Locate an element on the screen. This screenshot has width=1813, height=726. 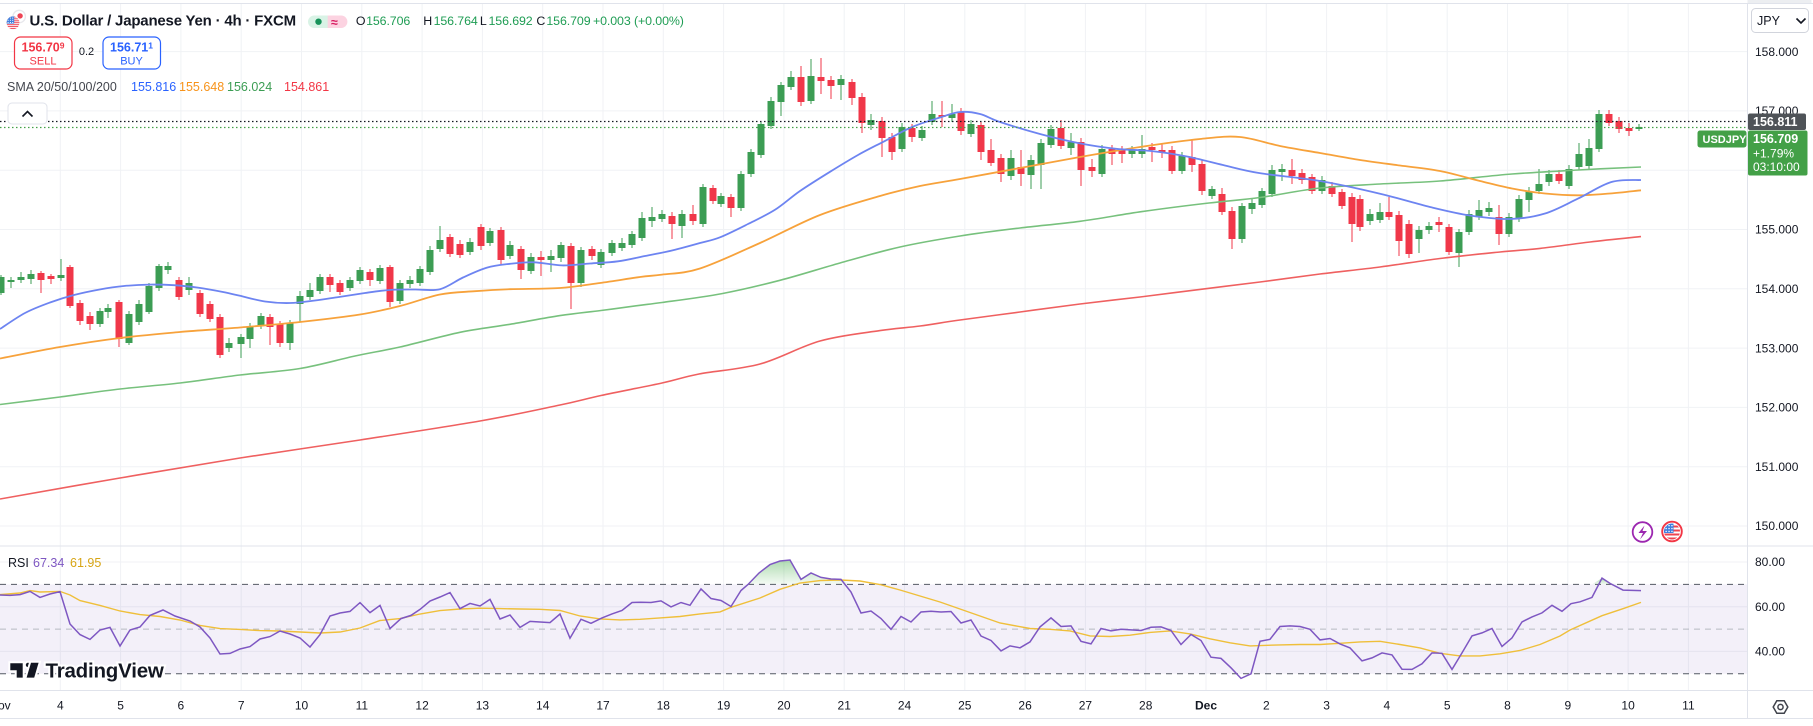
svg-text: 80.00 is located at coordinates (1770, 562).